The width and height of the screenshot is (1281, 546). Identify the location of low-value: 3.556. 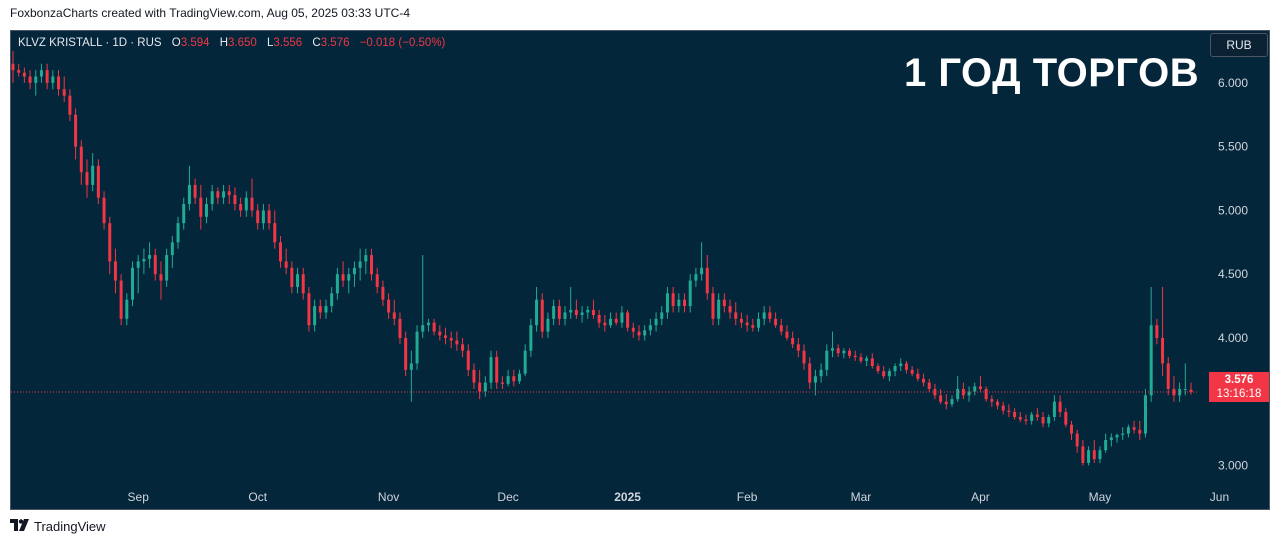
(288, 43).